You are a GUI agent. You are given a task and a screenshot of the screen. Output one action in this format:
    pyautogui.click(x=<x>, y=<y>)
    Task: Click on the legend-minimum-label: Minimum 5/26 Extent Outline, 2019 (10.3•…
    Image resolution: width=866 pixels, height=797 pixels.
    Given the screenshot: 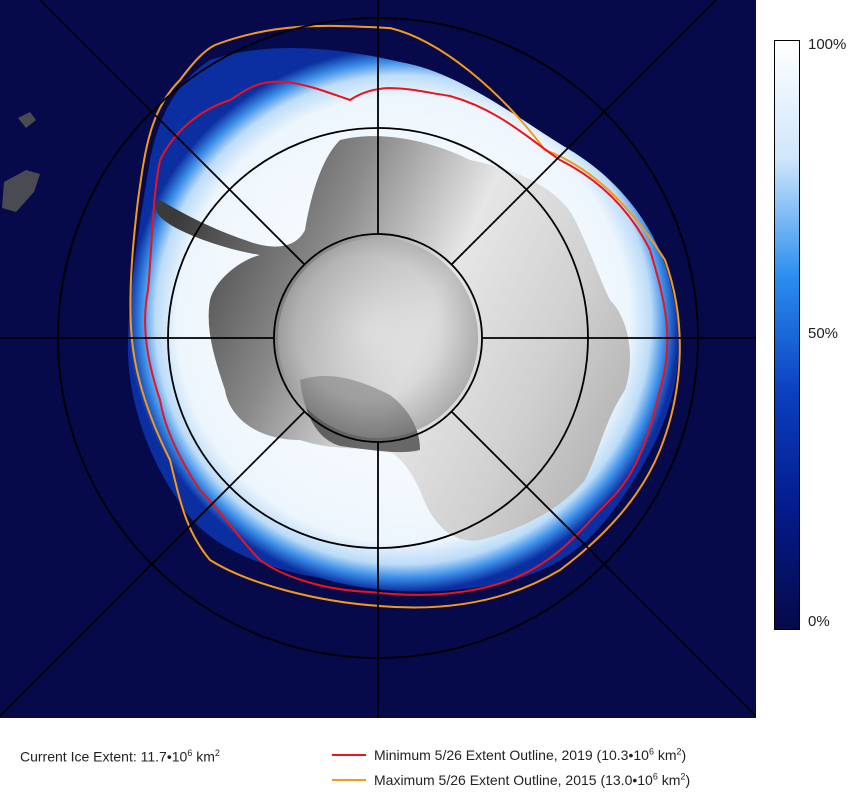 What is the action you would take?
    pyautogui.click(x=530, y=755)
    